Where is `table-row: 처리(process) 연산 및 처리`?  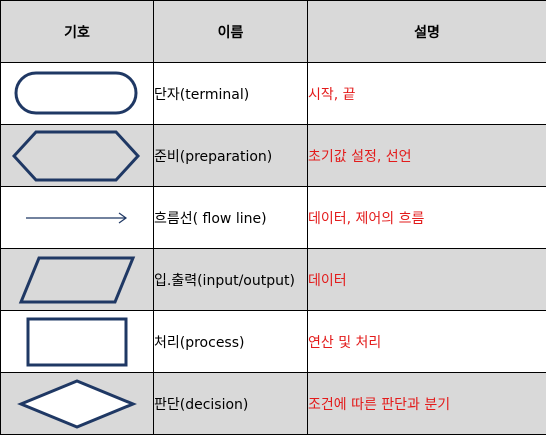
table-row: 처리(process) 연산 및 처리 is located at coordinates (273, 341).